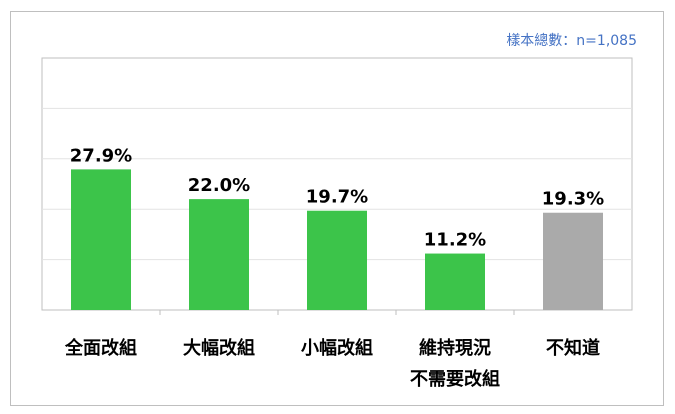 Image resolution: width=675 pixels, height=414 pixels. Describe the element at coordinates (455, 240) in the screenshot. I see `data-label: 11.2%` at that location.